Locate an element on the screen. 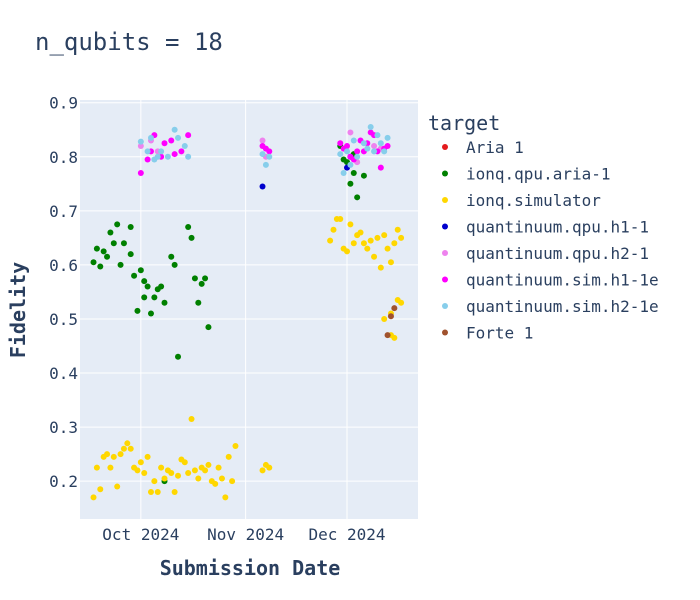 This screenshot has height=600, width=700. y-tick-label: 0.8 is located at coordinates (63, 157).